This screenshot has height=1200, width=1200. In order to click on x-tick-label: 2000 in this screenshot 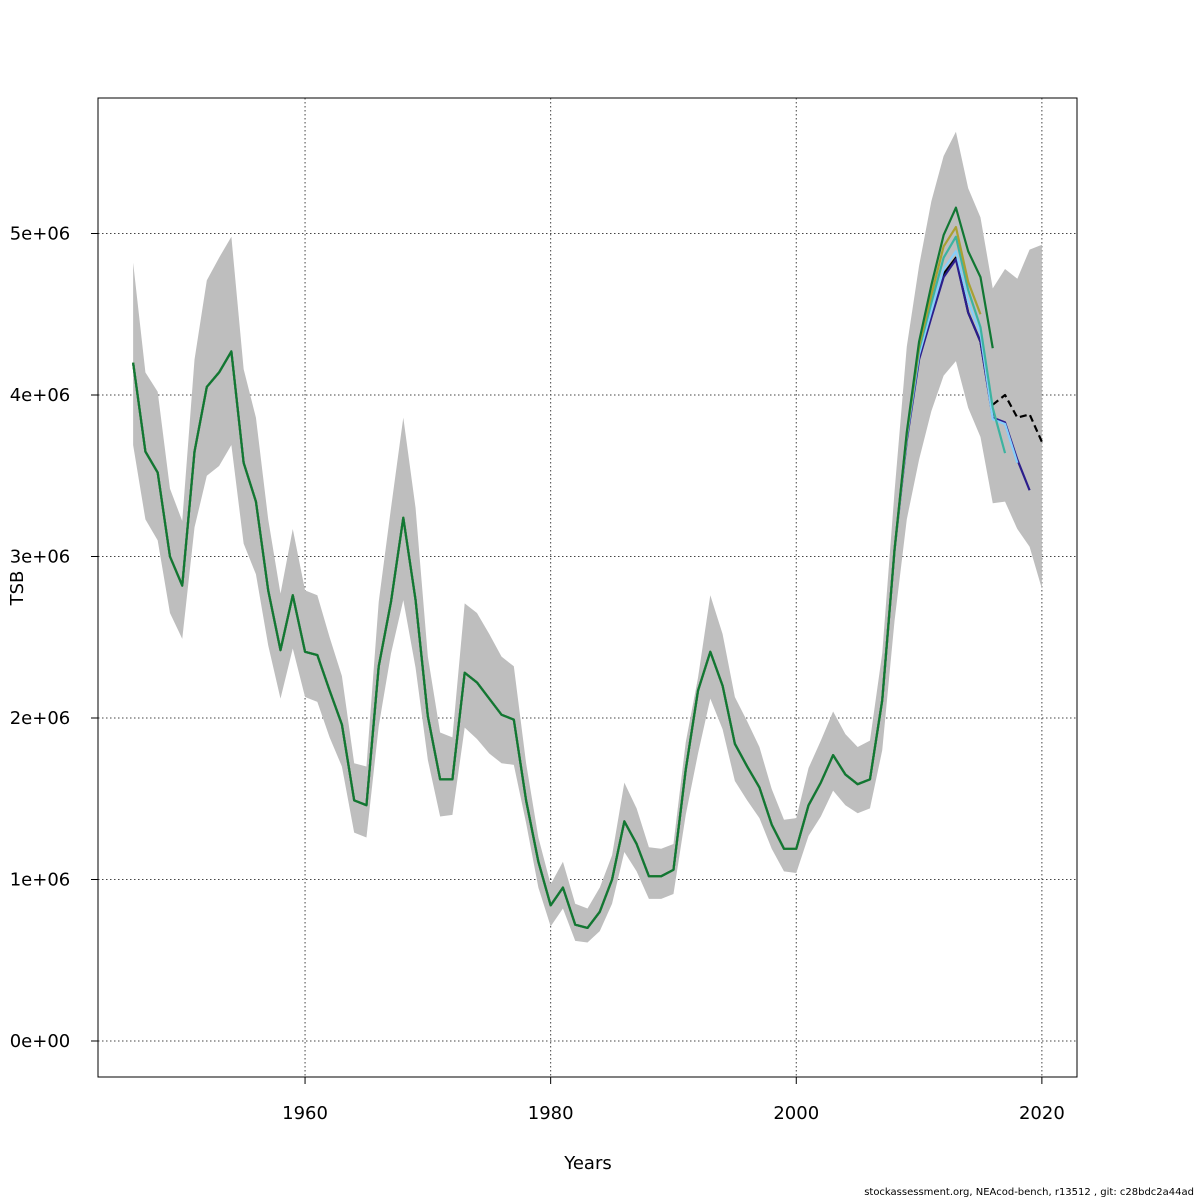, I will do `click(796, 1113)`.